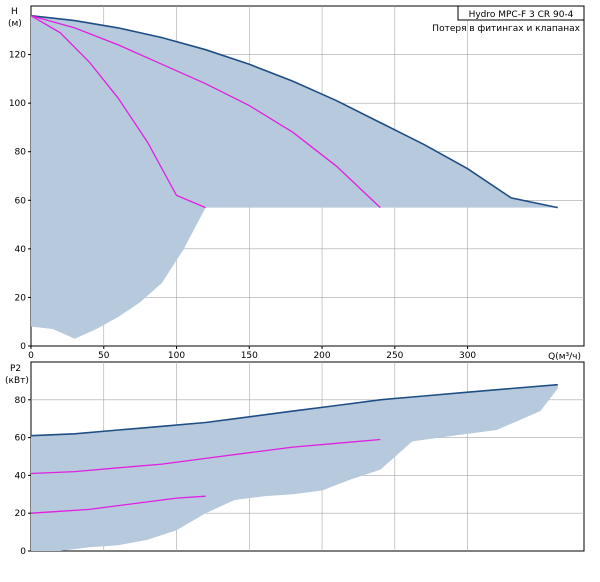 The width and height of the screenshot is (600, 582). I want to click on top-y-ticks: 0 20 40 60 80 100 120, so click(20, 201).